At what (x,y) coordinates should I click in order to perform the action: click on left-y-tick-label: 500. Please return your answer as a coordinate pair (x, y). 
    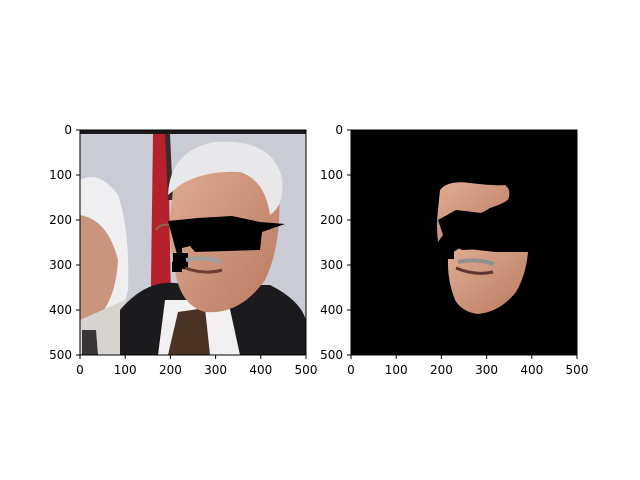
    Looking at the image, I should click on (60, 355).